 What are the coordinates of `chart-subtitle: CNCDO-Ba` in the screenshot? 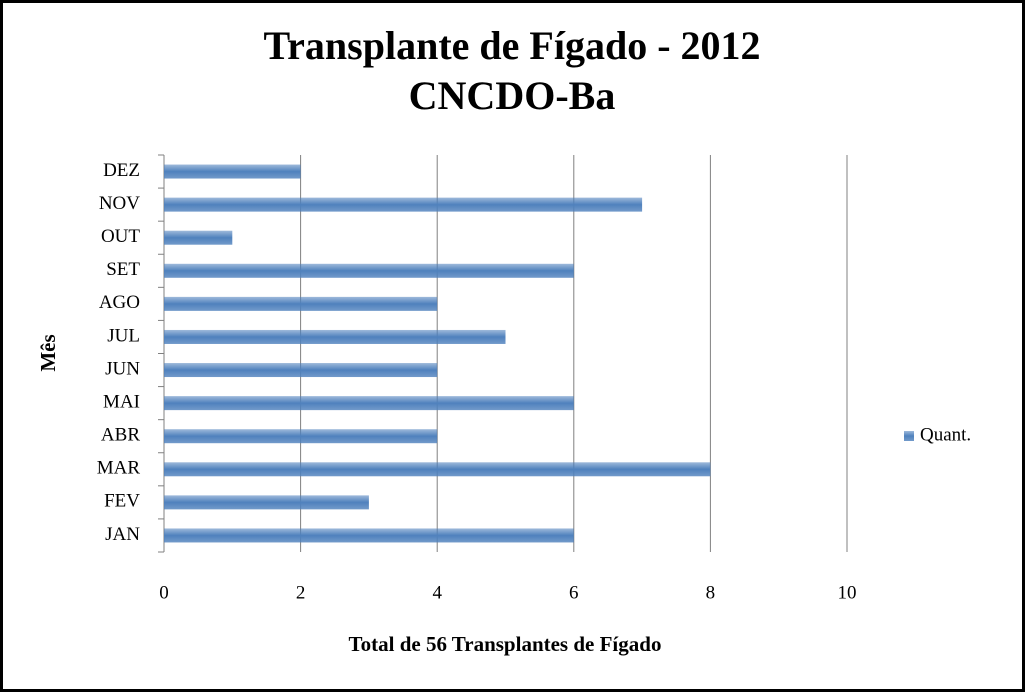 It's located at (512, 95).